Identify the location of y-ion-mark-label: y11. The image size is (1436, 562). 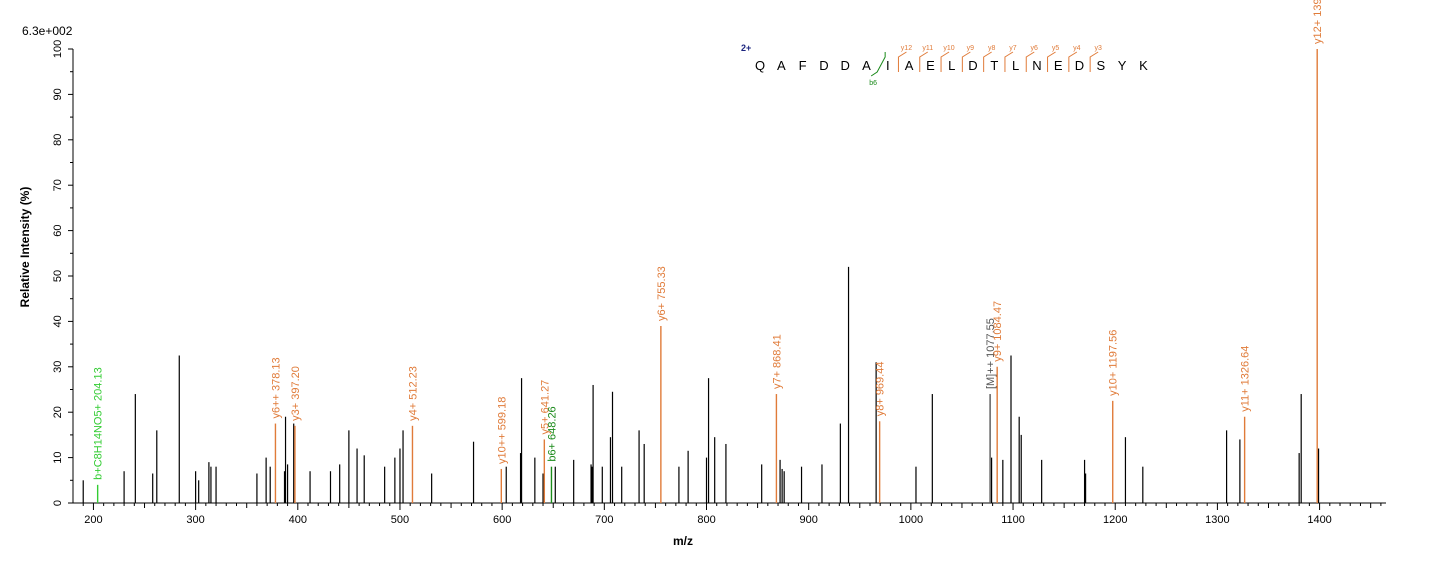
(927, 48).